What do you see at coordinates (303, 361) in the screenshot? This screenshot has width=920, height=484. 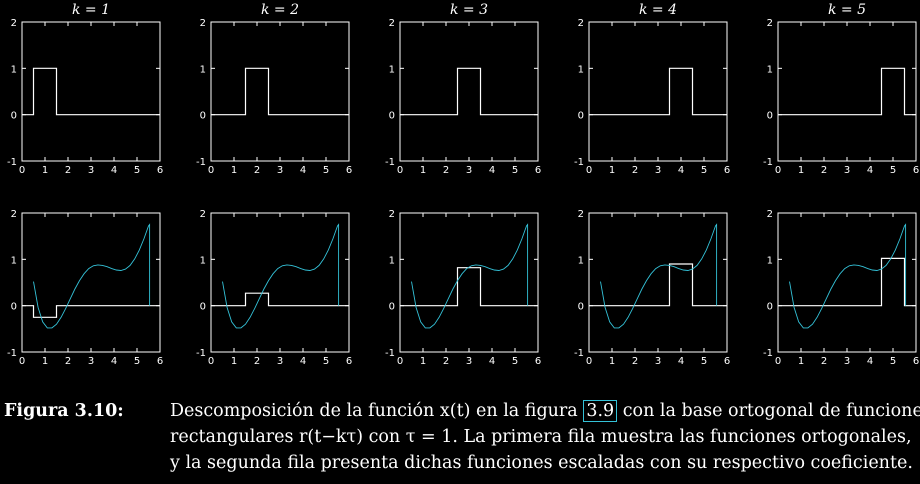 I see `plot-7-xtick-label: 4` at bounding box center [303, 361].